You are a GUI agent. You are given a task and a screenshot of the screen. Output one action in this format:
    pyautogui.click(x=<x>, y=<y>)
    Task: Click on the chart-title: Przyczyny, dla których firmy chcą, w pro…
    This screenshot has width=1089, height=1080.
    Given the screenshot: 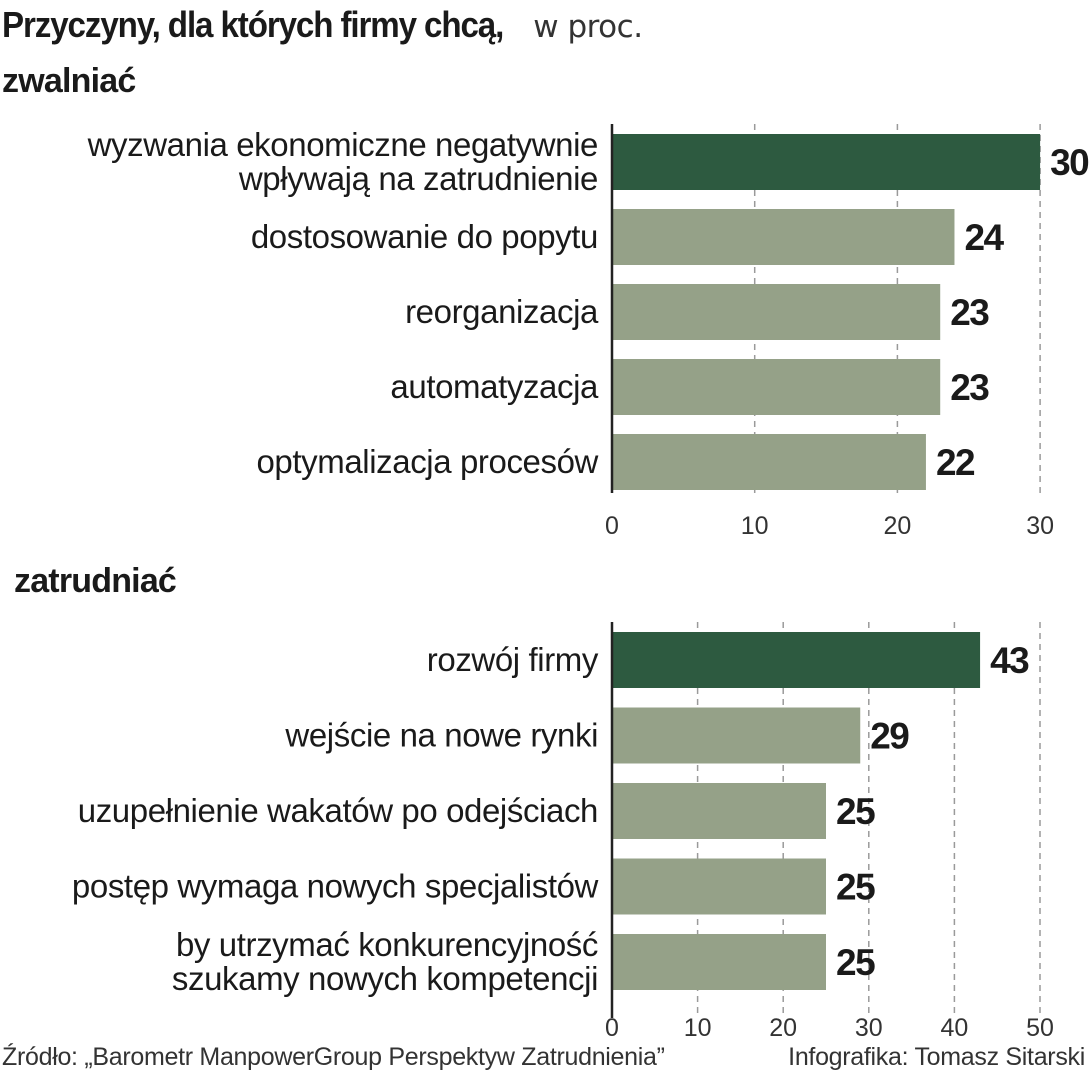 What is the action you would take?
    pyautogui.click(x=322, y=25)
    